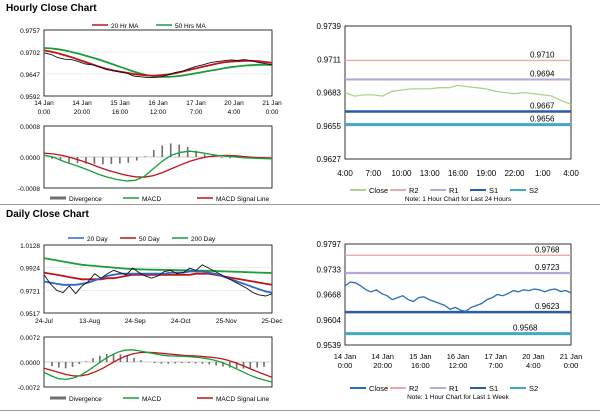 This screenshot has height=413, width=600. Describe the element at coordinates (89, 321) in the screenshot. I see `x-tick-label: 13-Aug` at that location.